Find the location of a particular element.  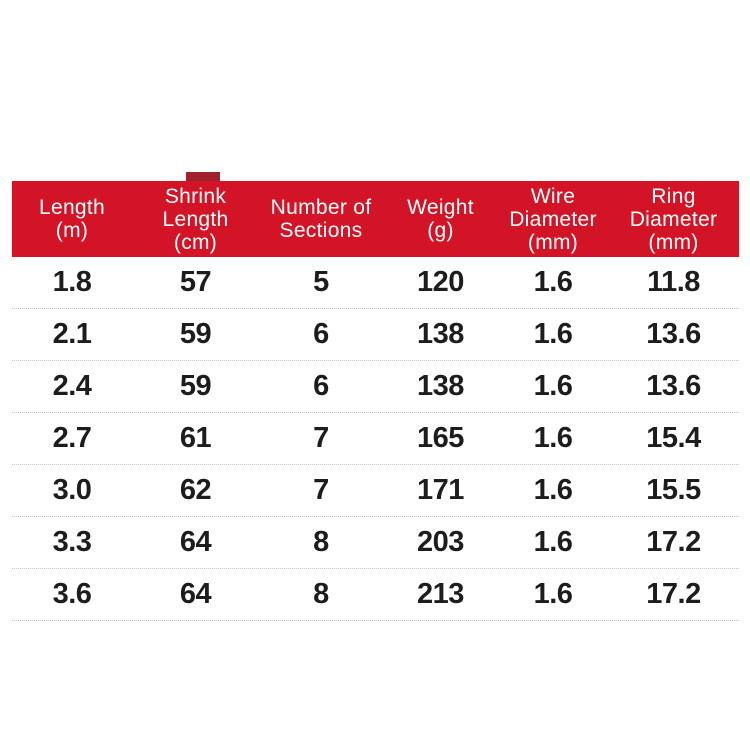

header-cell-length: Length (m) is located at coordinates (72, 219).